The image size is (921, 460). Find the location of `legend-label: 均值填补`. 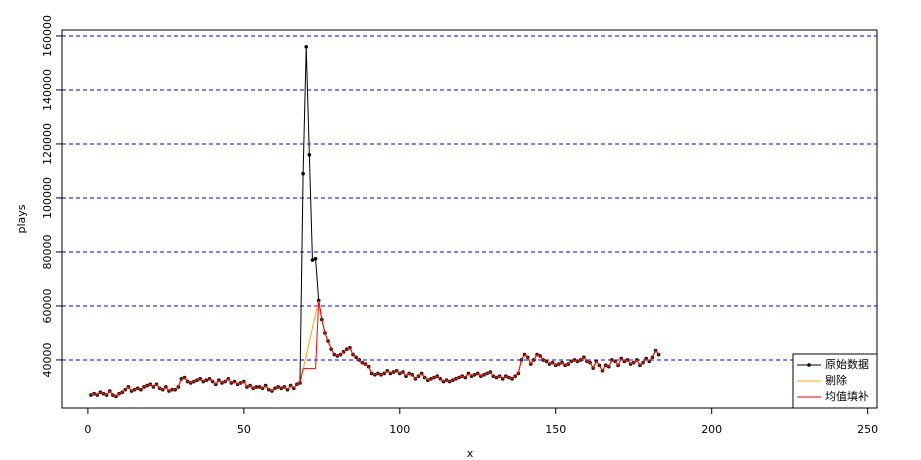

legend-label: 均值填补 is located at coordinates (847, 396).